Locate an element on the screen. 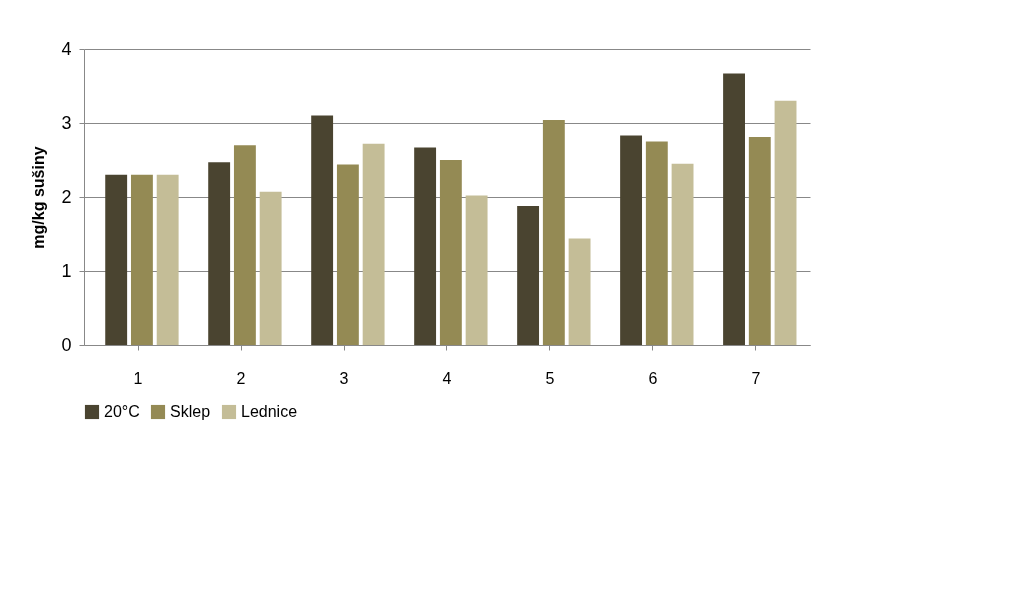 This screenshot has height=603, width=1035. legend-label: Lednice is located at coordinates (269, 411).